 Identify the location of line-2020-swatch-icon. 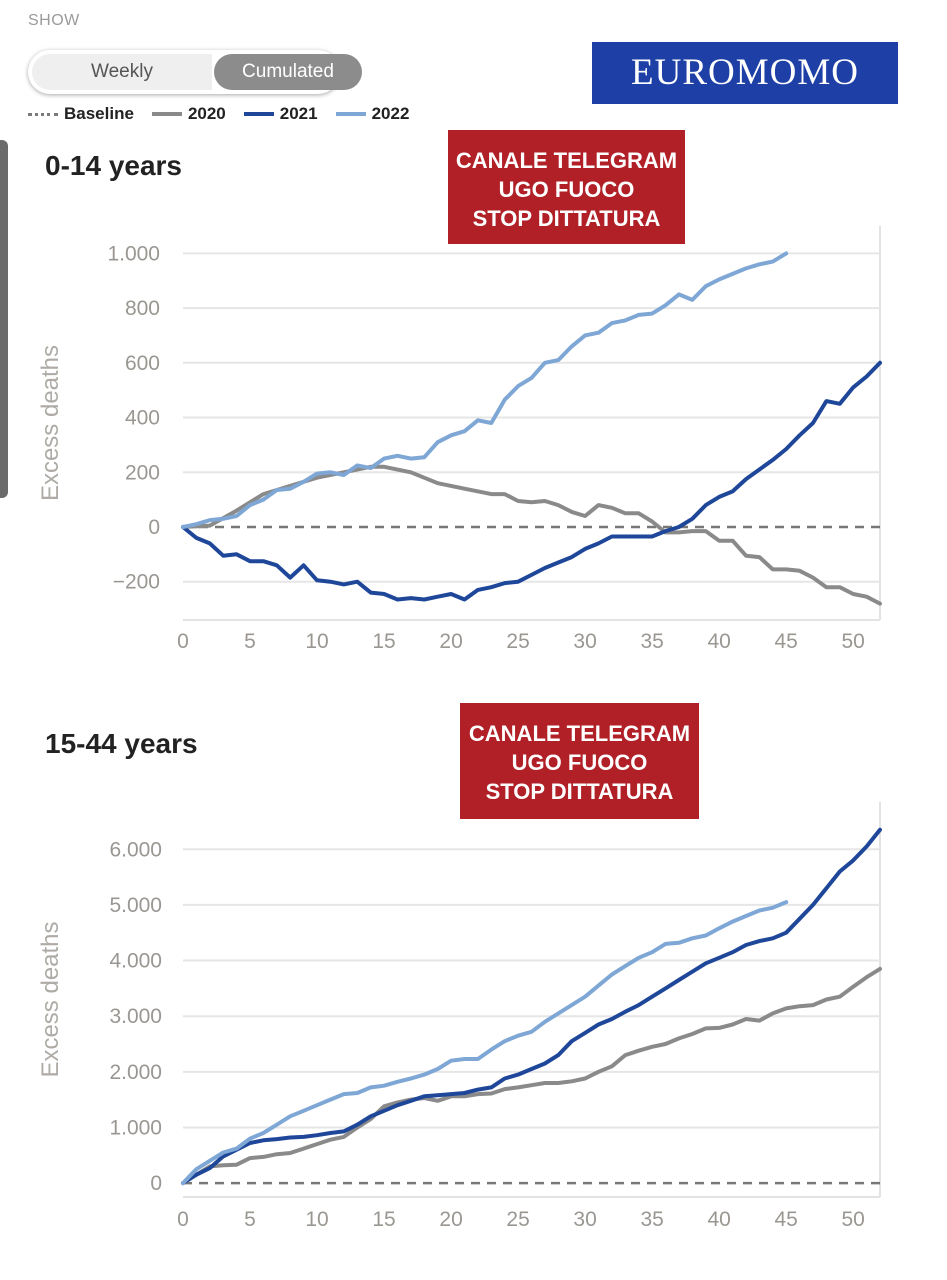
(166, 114).